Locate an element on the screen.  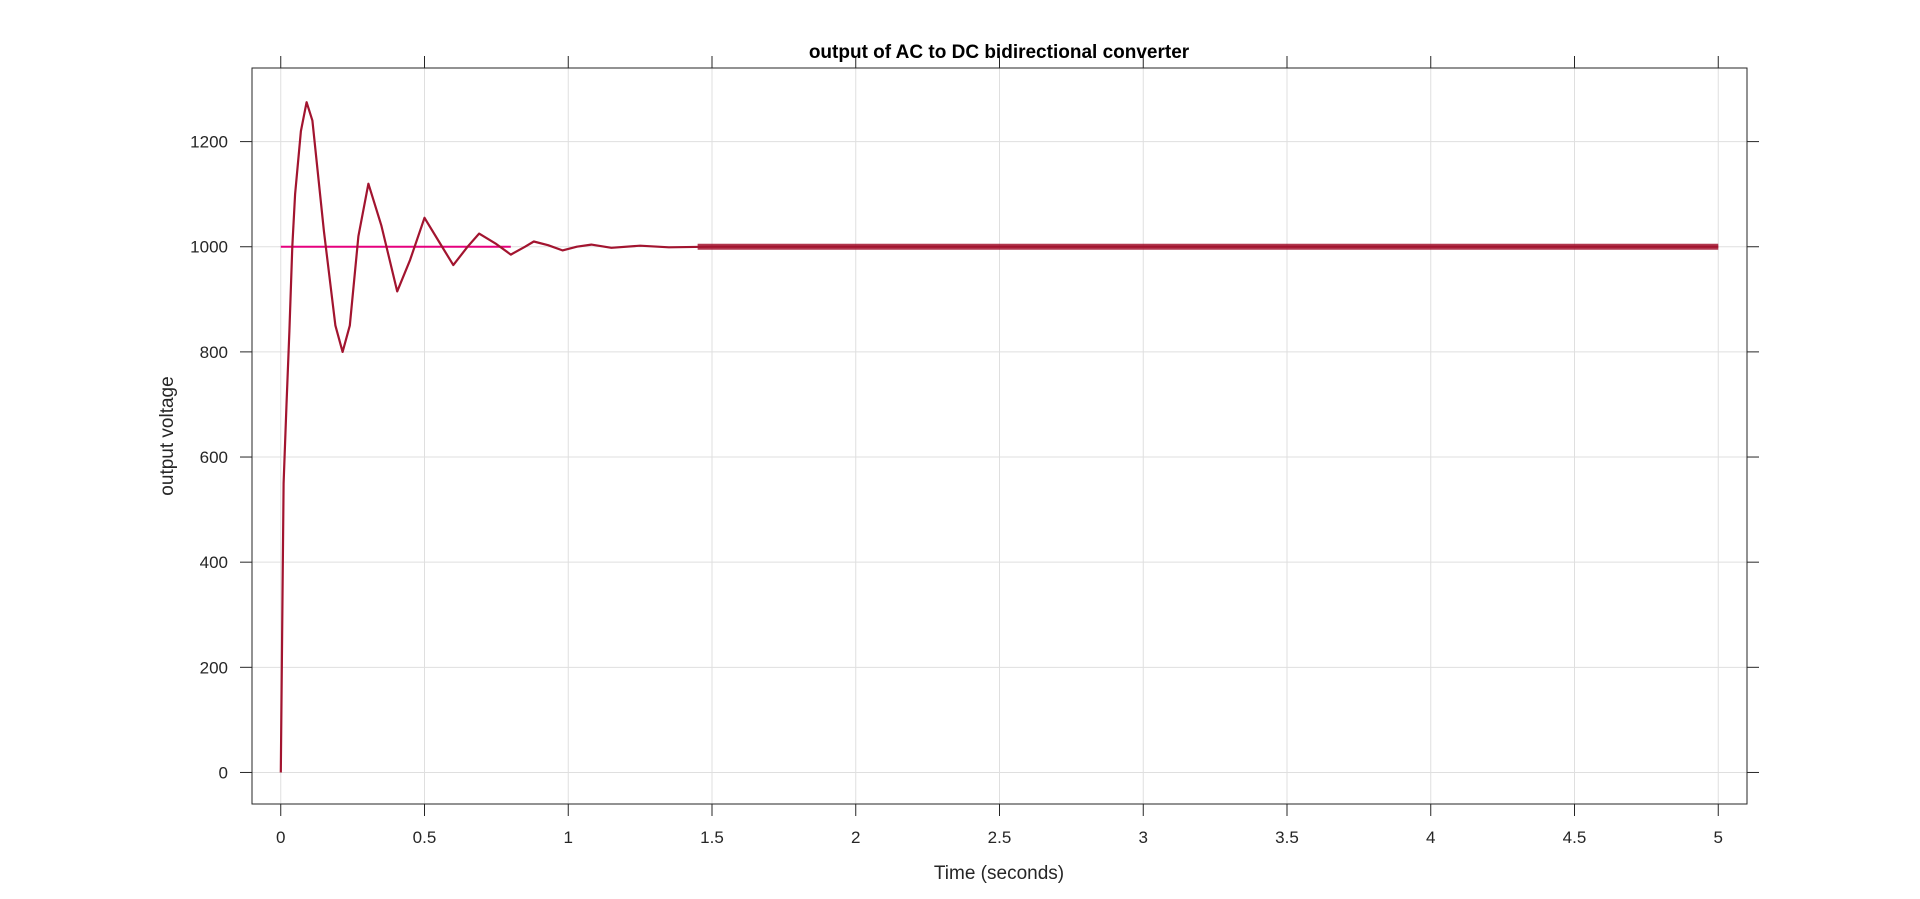
y-tick-label: 600 is located at coordinates (214, 457).